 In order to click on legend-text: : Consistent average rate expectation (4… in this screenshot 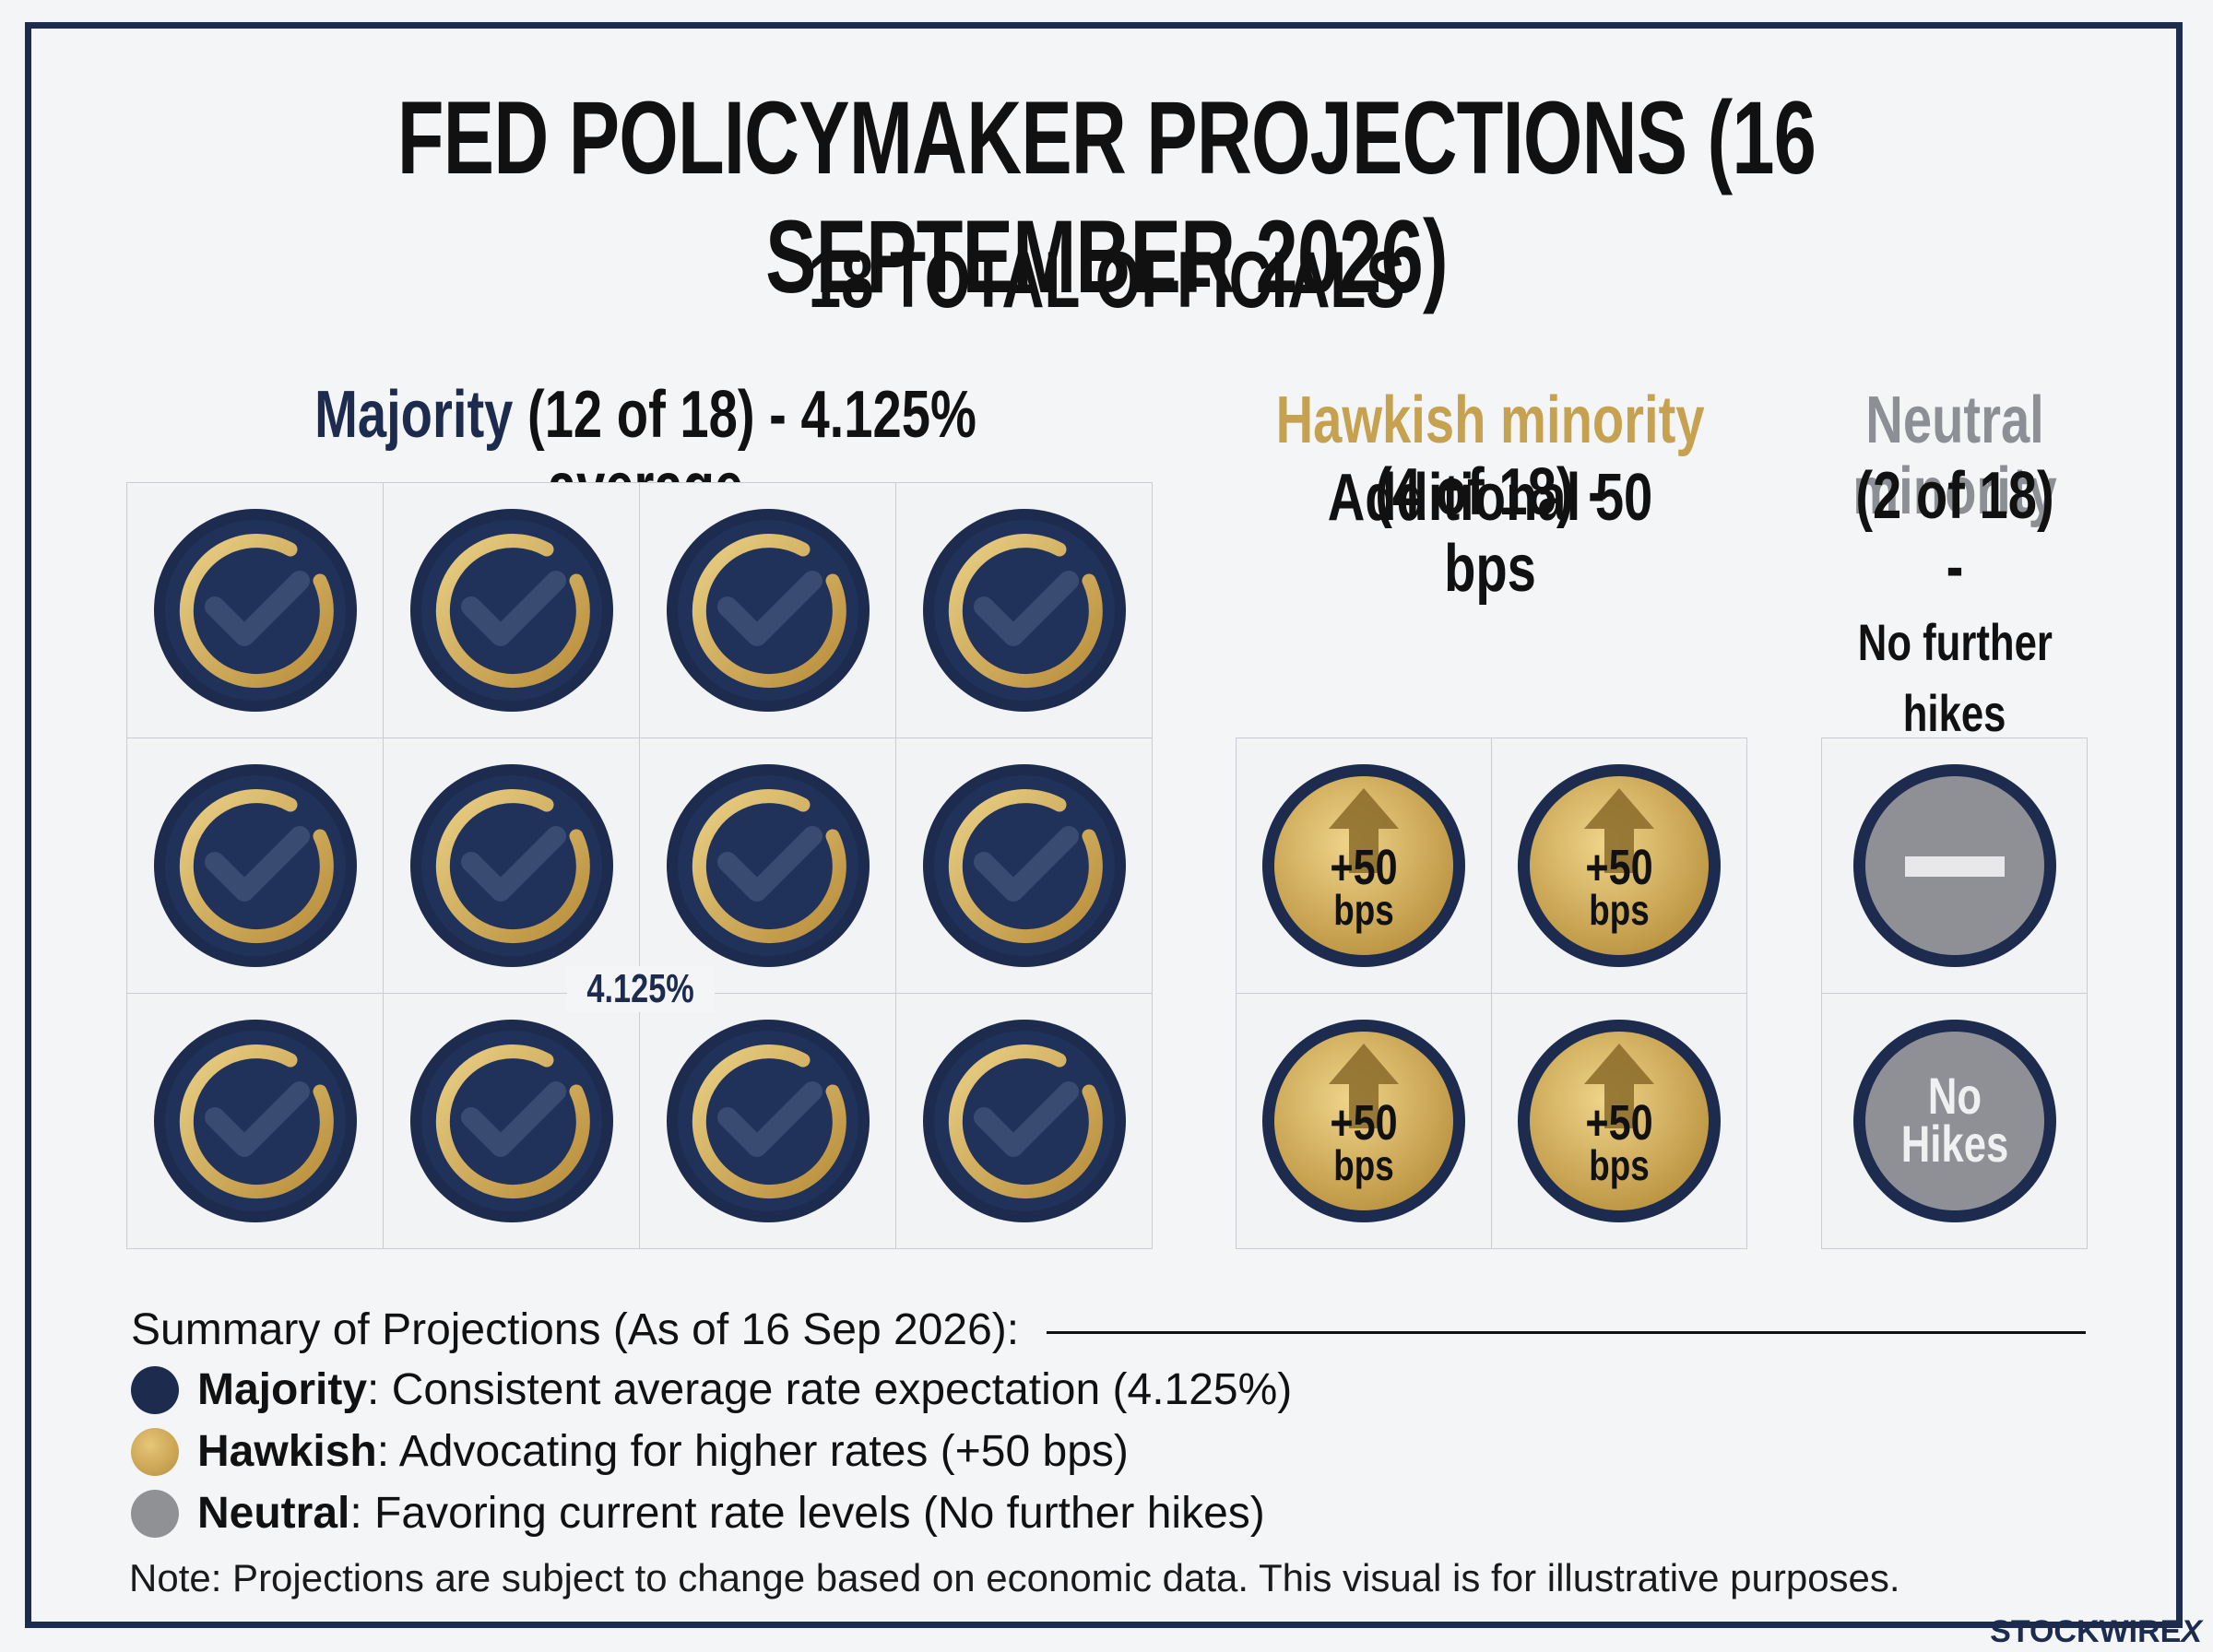, I will do `click(830, 1389)`.